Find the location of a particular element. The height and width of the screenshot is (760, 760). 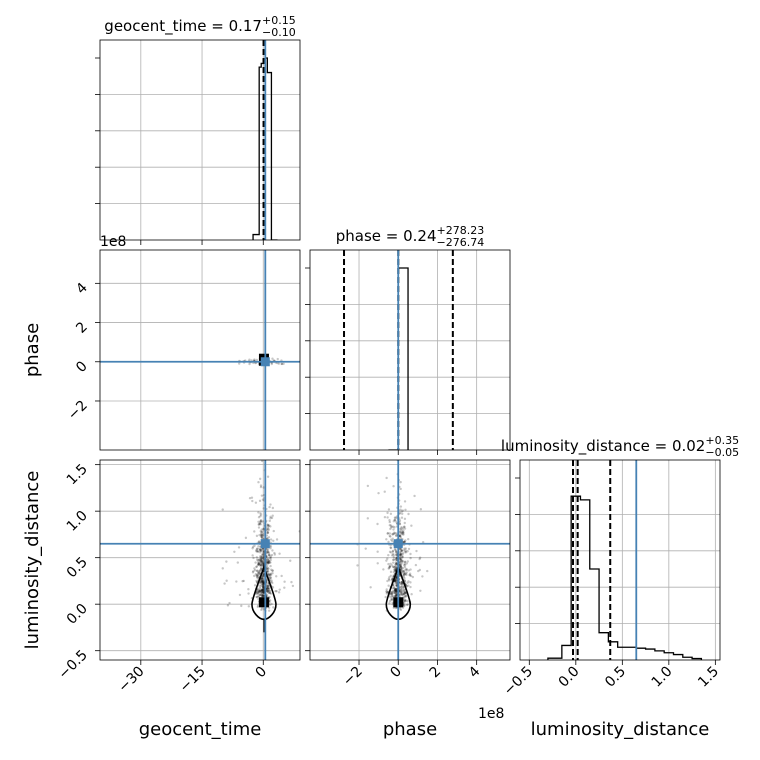

title-main: phase = 0.24 is located at coordinates (386, 236).